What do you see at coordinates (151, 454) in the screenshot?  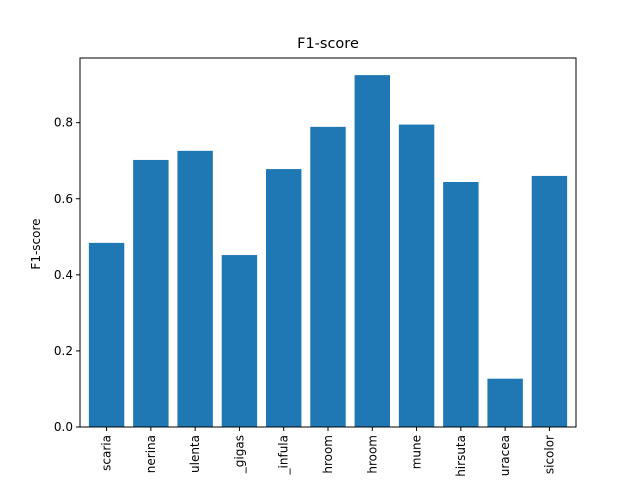 I see `x-tick-label-1: nerina` at bounding box center [151, 454].